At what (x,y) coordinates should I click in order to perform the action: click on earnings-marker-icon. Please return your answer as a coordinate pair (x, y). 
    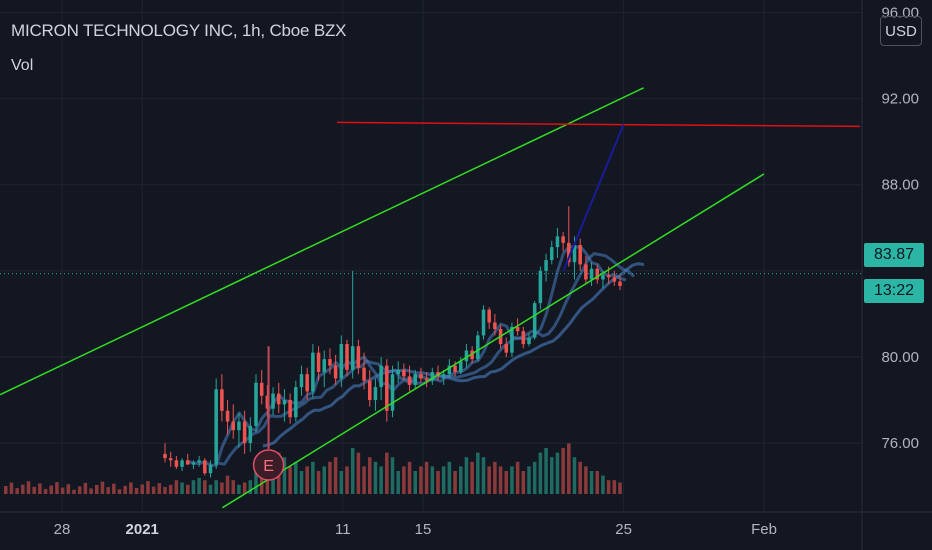
    Looking at the image, I should click on (268, 465).